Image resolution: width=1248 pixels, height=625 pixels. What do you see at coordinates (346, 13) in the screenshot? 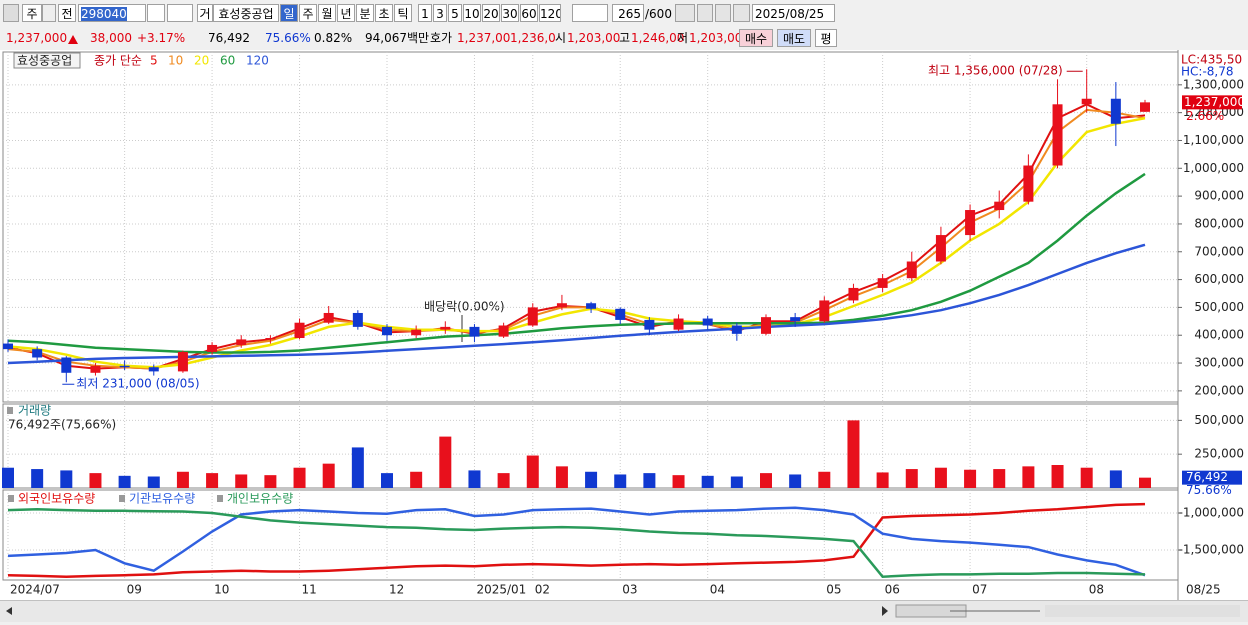
I see `toolbar-button: 년` at bounding box center [346, 13].